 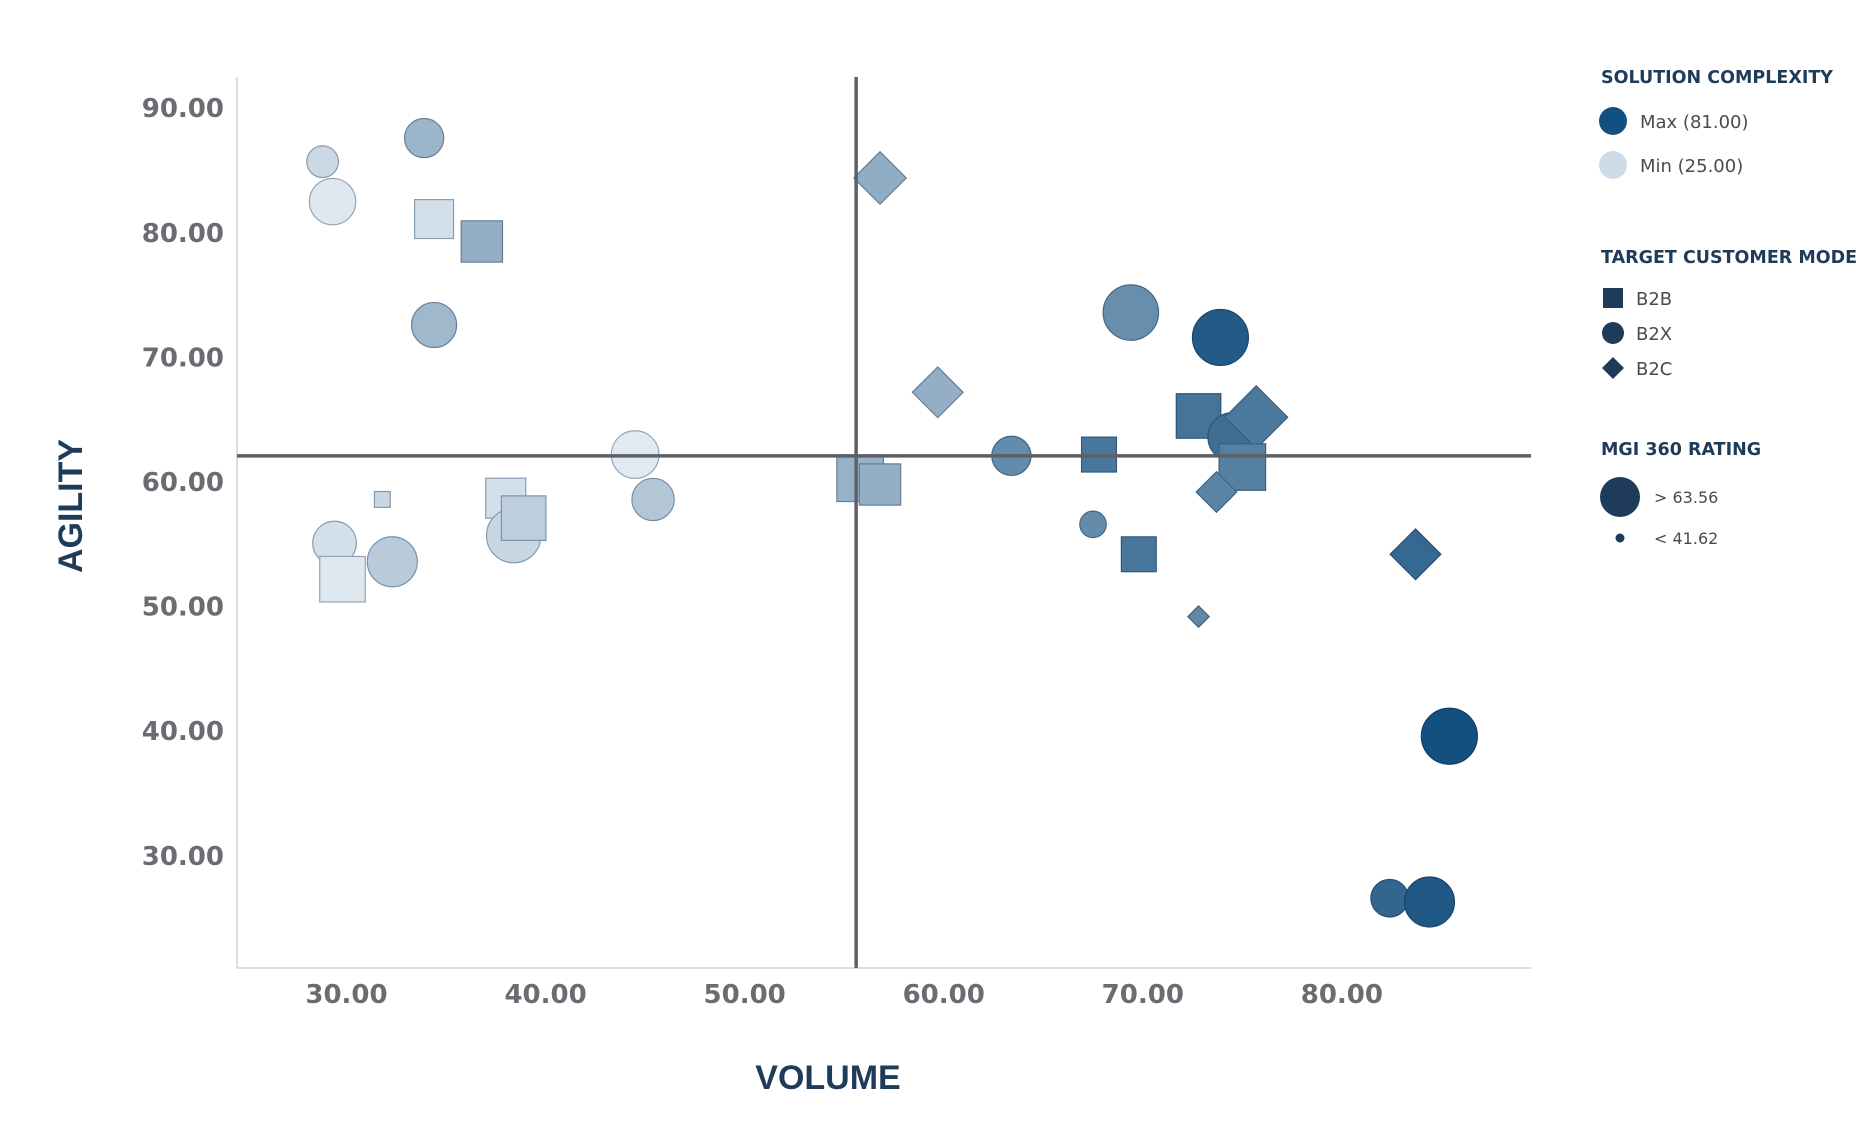 I want to click on y-axis-ticks: 30.00 40.00 50.00 60.00 70.00 80.00 90.00, so click(x=183, y=483).